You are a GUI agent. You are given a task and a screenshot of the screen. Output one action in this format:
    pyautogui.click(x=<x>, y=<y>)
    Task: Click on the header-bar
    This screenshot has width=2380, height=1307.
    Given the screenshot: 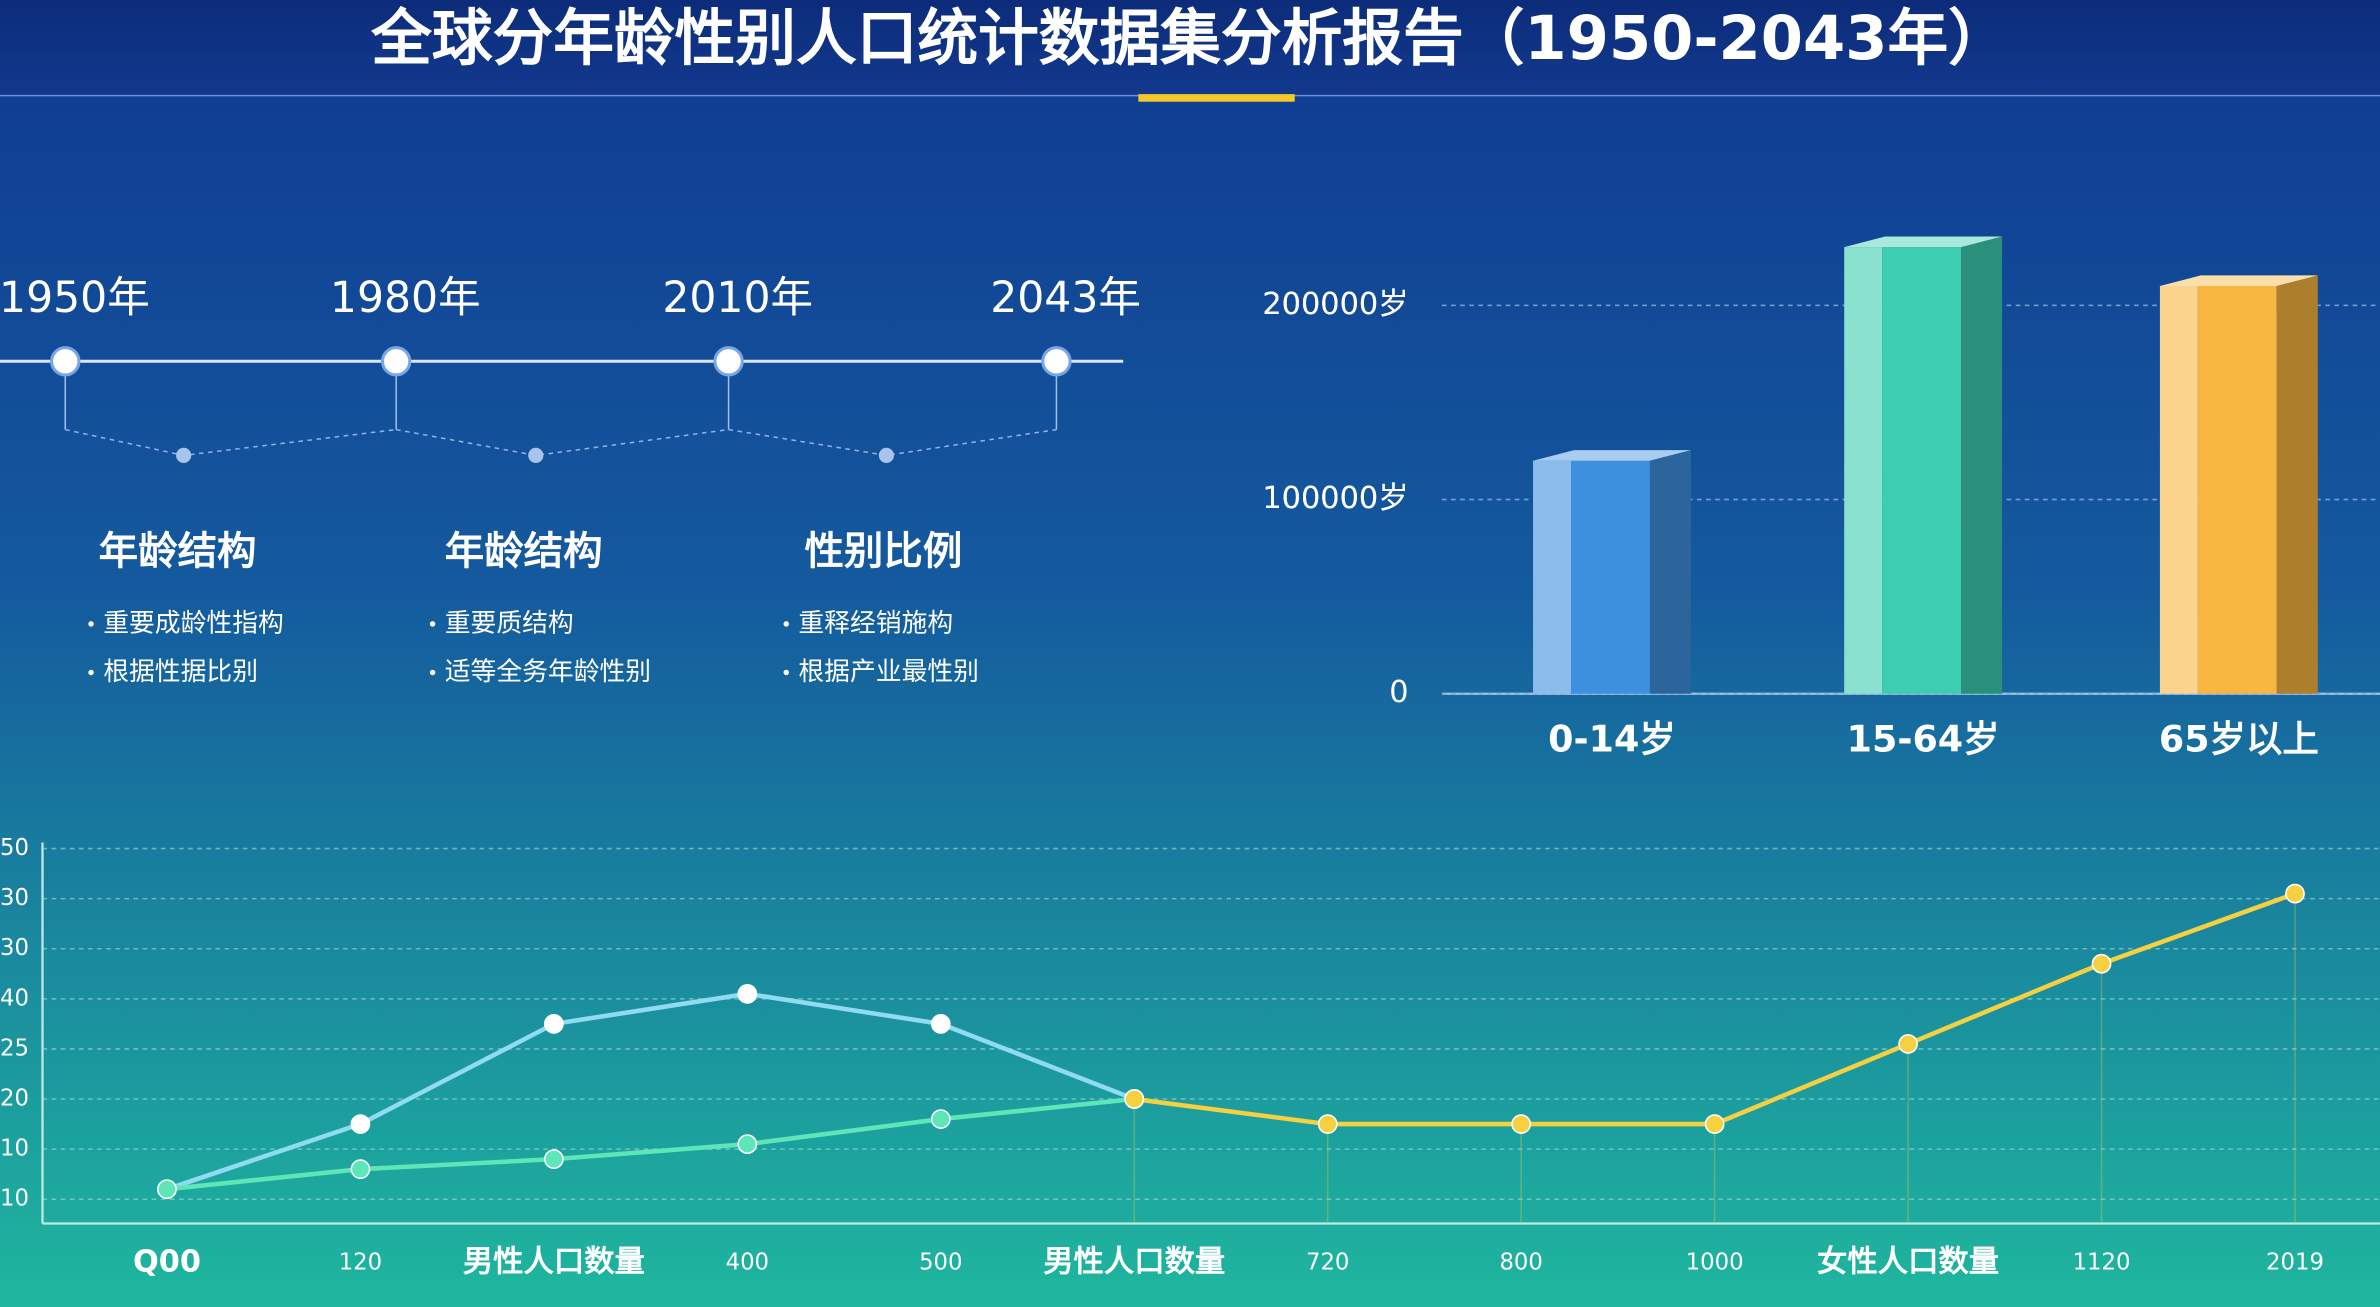 What is the action you would take?
    pyautogui.click(x=1190, y=48)
    